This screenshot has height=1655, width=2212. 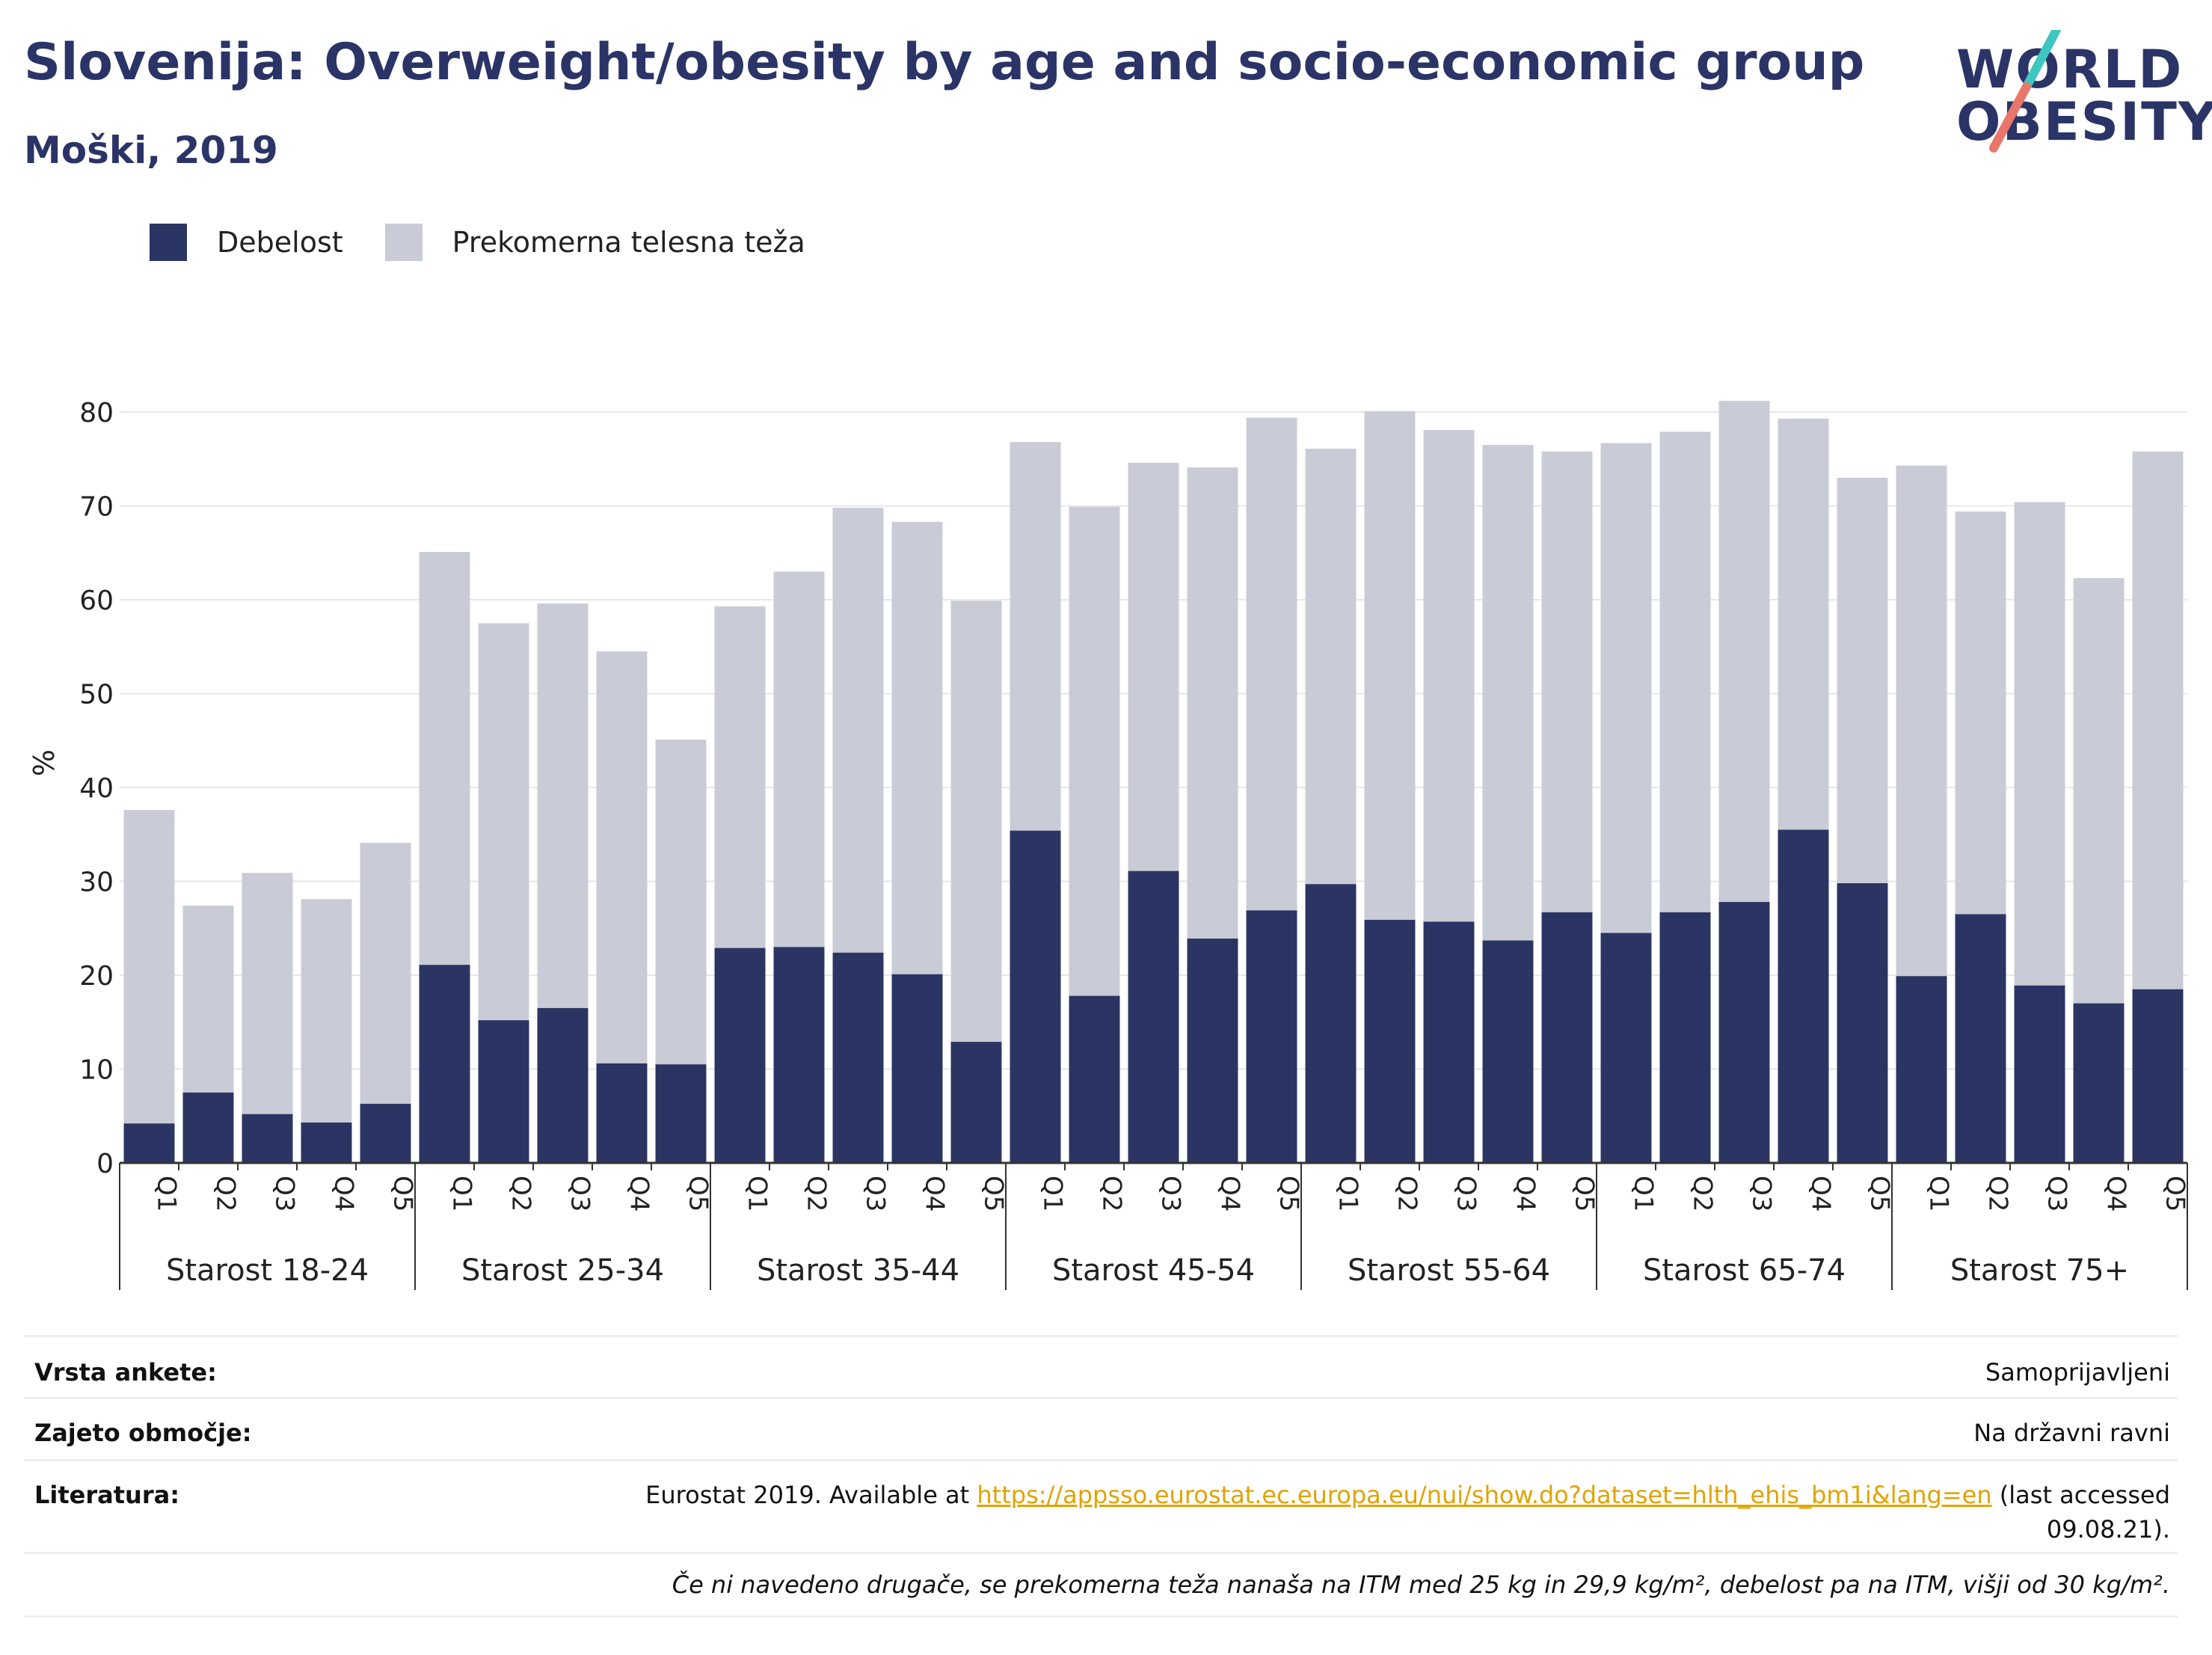 I want to click on survey-type-value: Samoprijavljeni, so click(x=2077, y=1372).